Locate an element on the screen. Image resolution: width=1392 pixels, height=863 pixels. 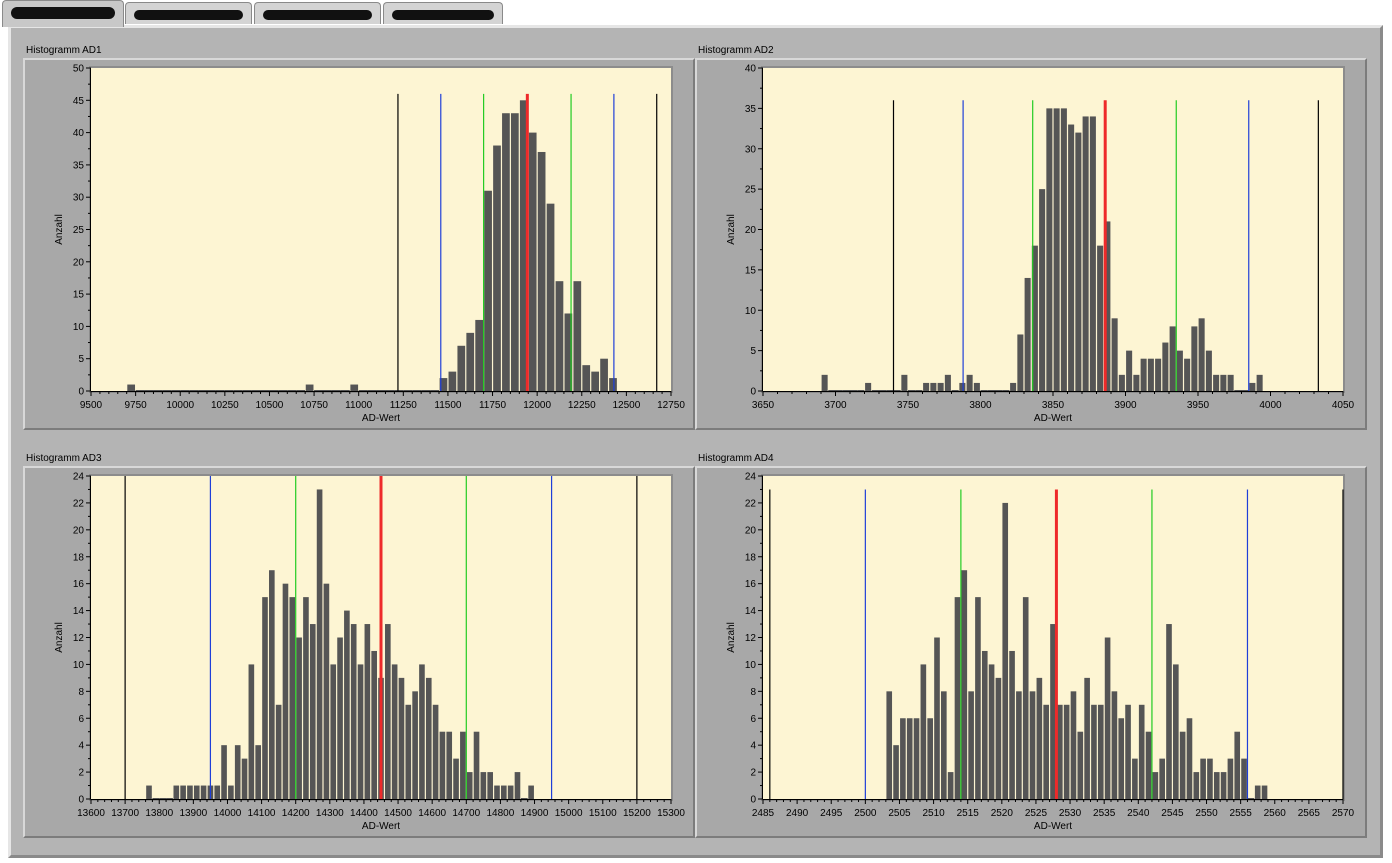
x-tick-label: 15100 is located at coordinates (603, 813).